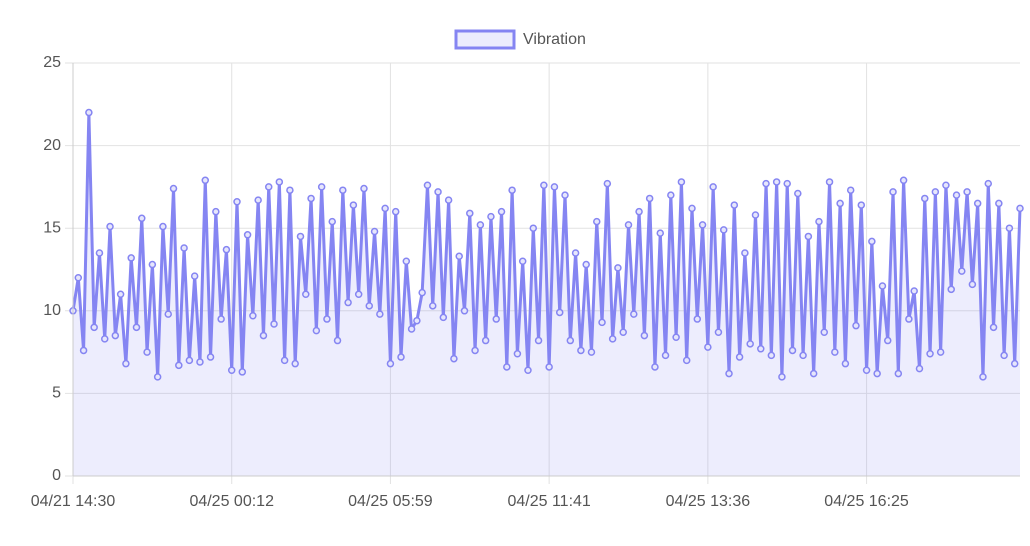 This screenshot has width=1030, height=546. I want to click on x-tick-label: 04/25 00:12, so click(231, 501).